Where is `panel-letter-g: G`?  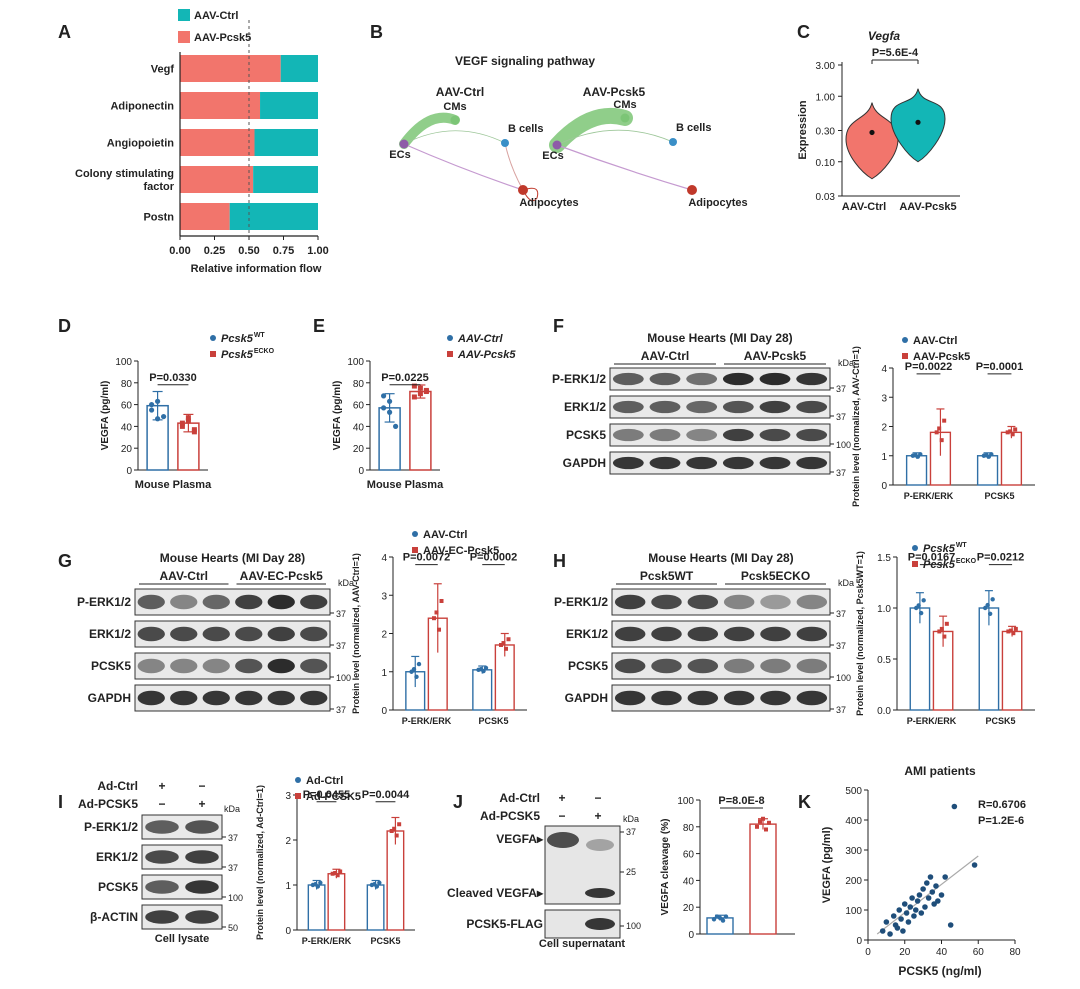 panel-letter-g: G is located at coordinates (65, 561).